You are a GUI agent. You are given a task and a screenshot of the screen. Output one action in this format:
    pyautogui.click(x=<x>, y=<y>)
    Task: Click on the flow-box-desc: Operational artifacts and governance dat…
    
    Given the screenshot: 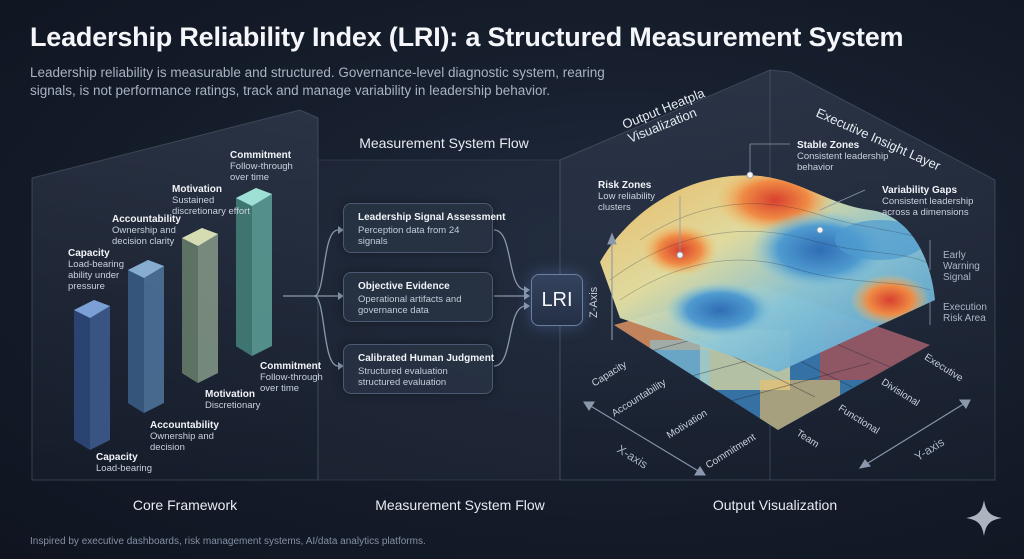 What is the action you would take?
    pyautogui.click(x=410, y=305)
    